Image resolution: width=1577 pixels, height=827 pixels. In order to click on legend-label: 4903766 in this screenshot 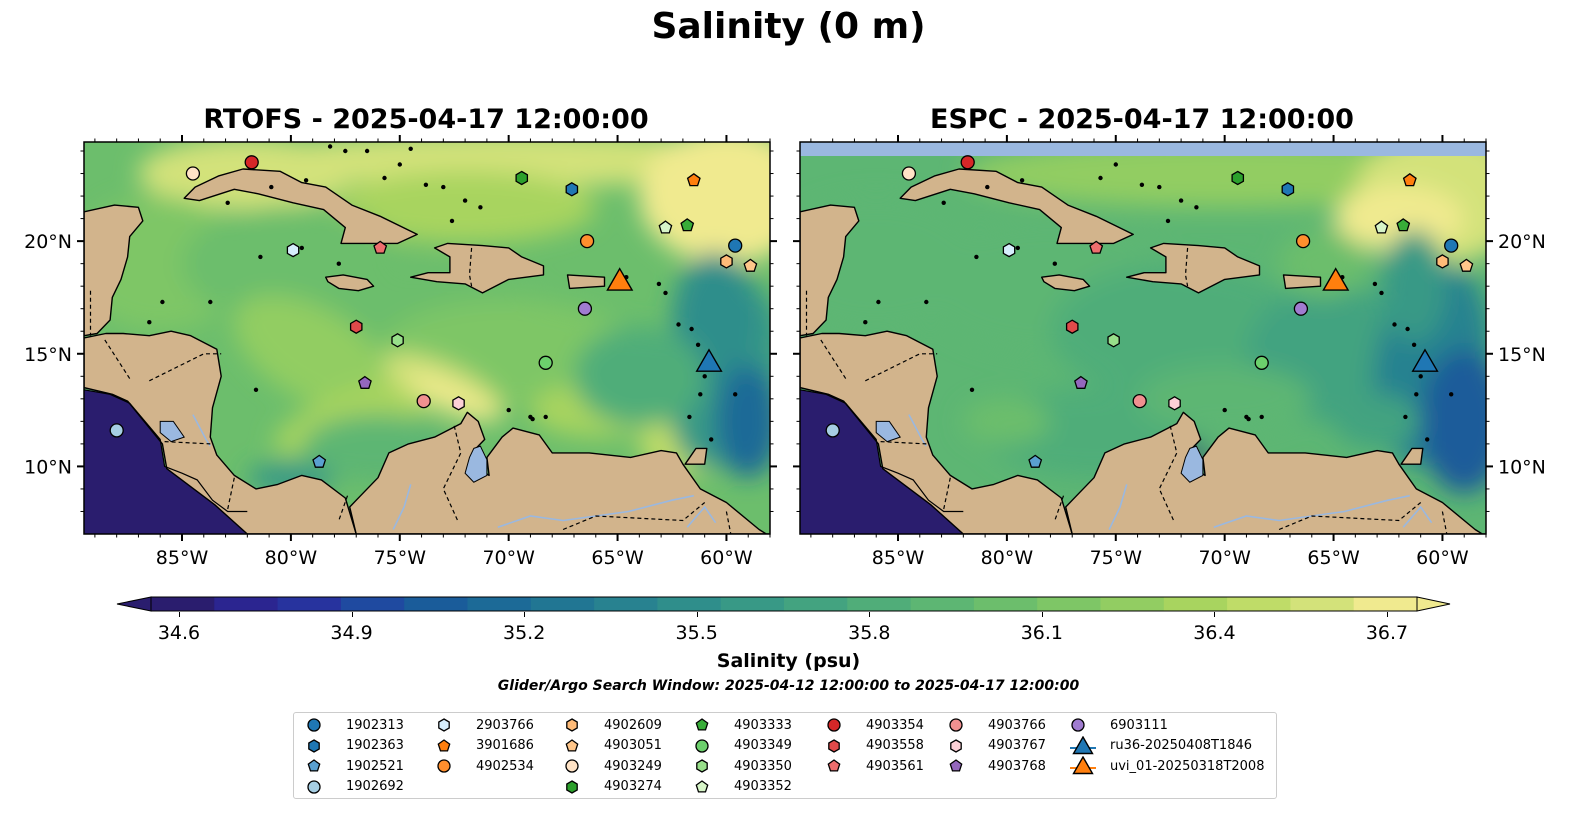, I will do `click(1017, 725)`.